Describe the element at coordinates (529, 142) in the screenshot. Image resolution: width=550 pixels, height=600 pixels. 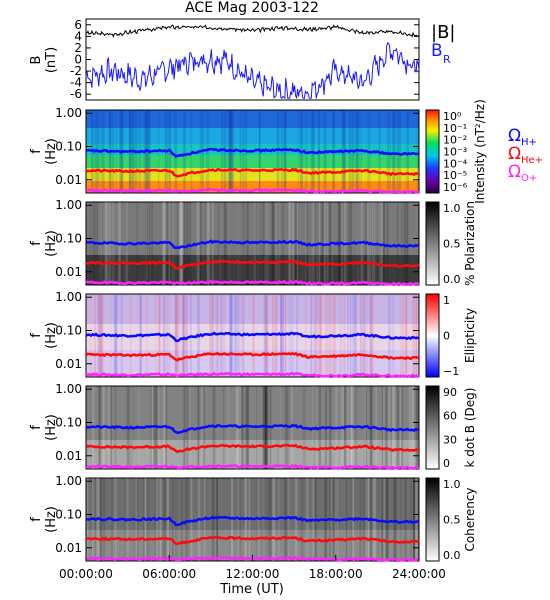
I see `legend-h-plus: H+` at that location.